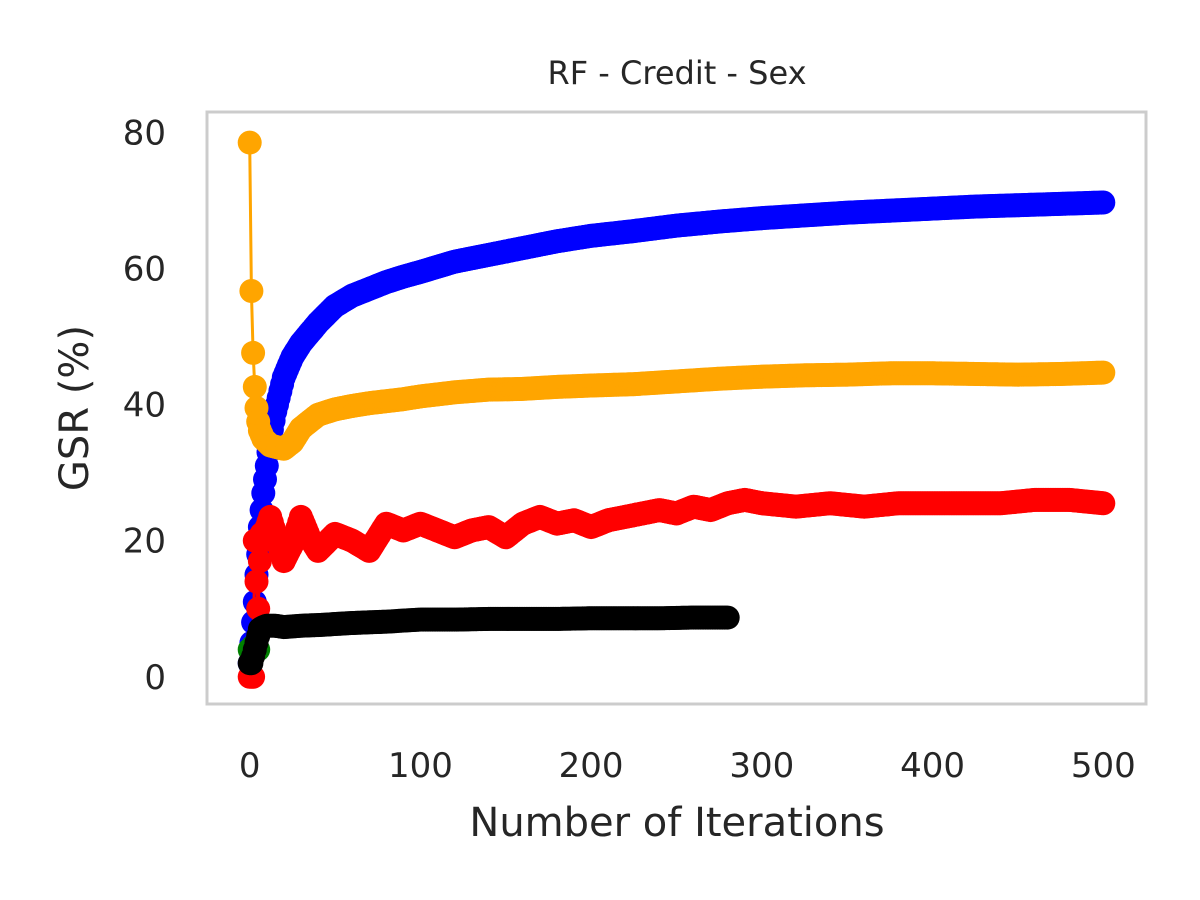  Describe the element at coordinates (727, 617) in the screenshot. I see `series-5-point` at that location.